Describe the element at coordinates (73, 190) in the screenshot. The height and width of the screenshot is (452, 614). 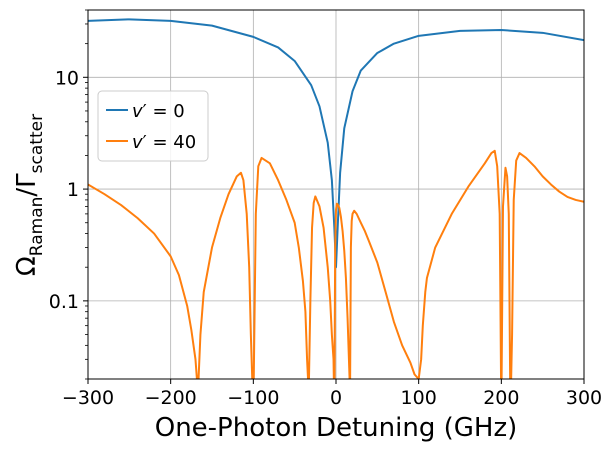
I see `y-tick-label: 1` at that location.